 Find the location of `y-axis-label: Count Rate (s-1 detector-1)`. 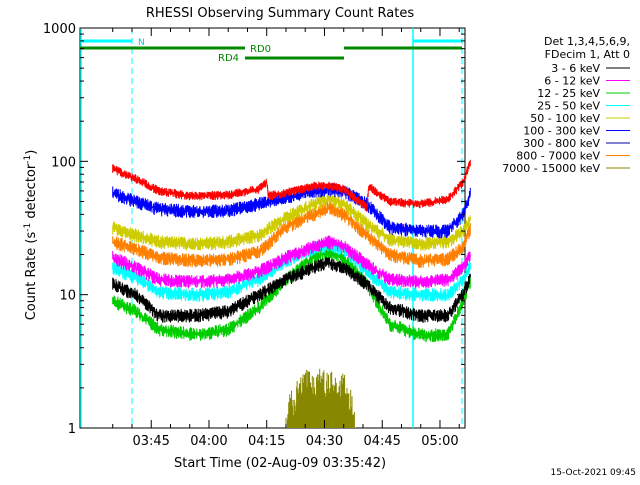

y-axis-label: Count Rate (s-1 detector-1) is located at coordinates (31, 235).